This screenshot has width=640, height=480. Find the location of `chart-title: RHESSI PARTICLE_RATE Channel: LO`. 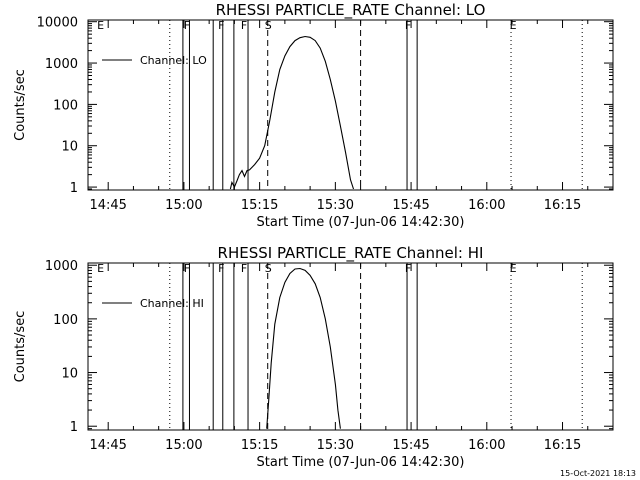

chart-title: RHESSI PARTICLE_RATE Channel: LO is located at coordinates (351, 10).